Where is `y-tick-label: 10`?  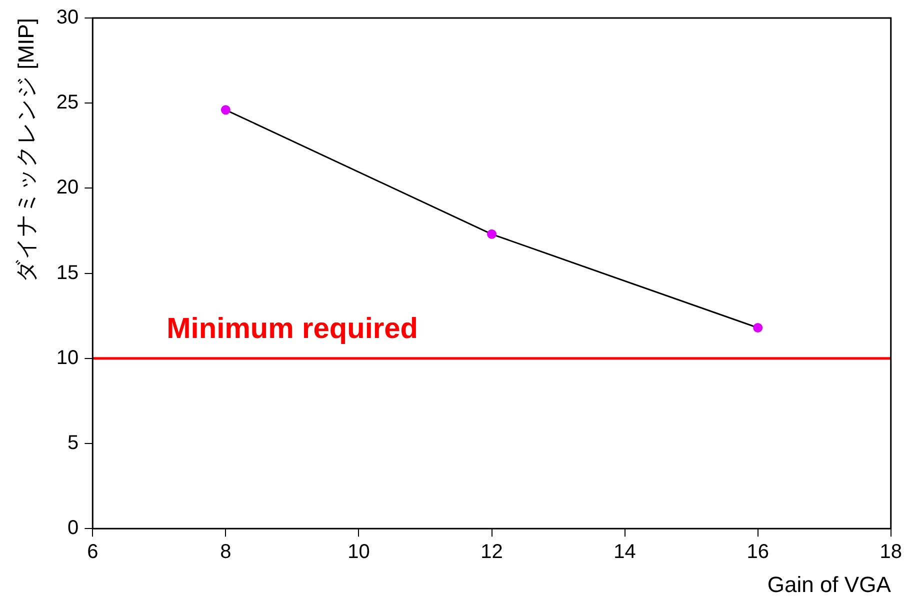
y-tick-label: 10 is located at coordinates (67, 357).